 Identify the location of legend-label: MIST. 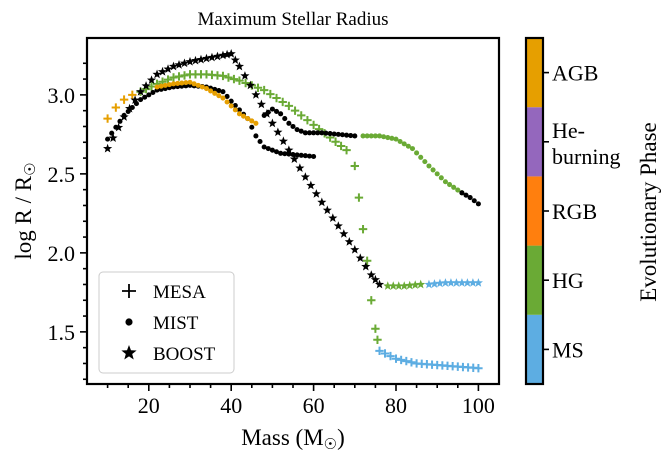
(176, 323).